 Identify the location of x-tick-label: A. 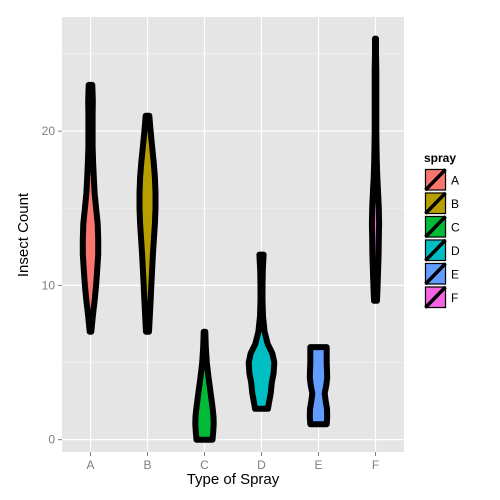
(90, 465).